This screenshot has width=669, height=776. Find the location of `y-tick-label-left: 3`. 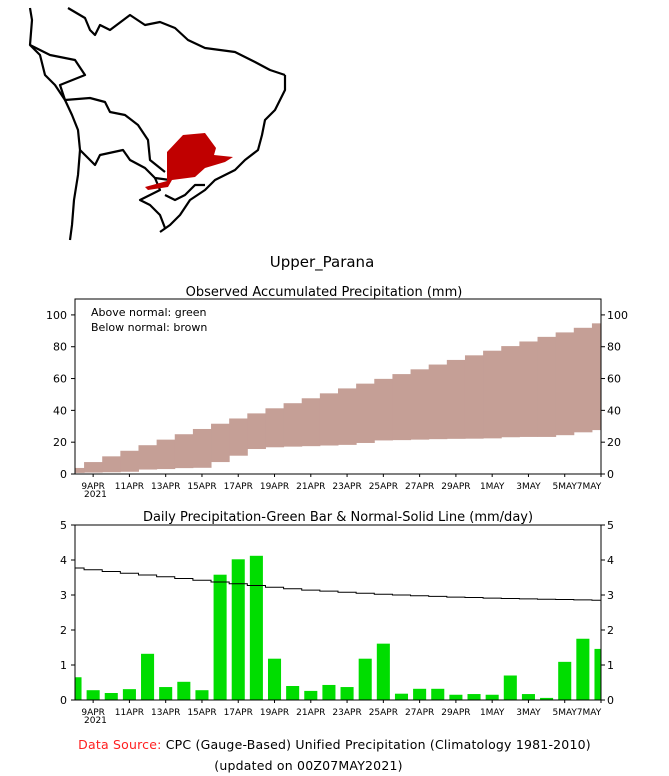

y-tick-label-left: 3 is located at coordinates (63, 595).